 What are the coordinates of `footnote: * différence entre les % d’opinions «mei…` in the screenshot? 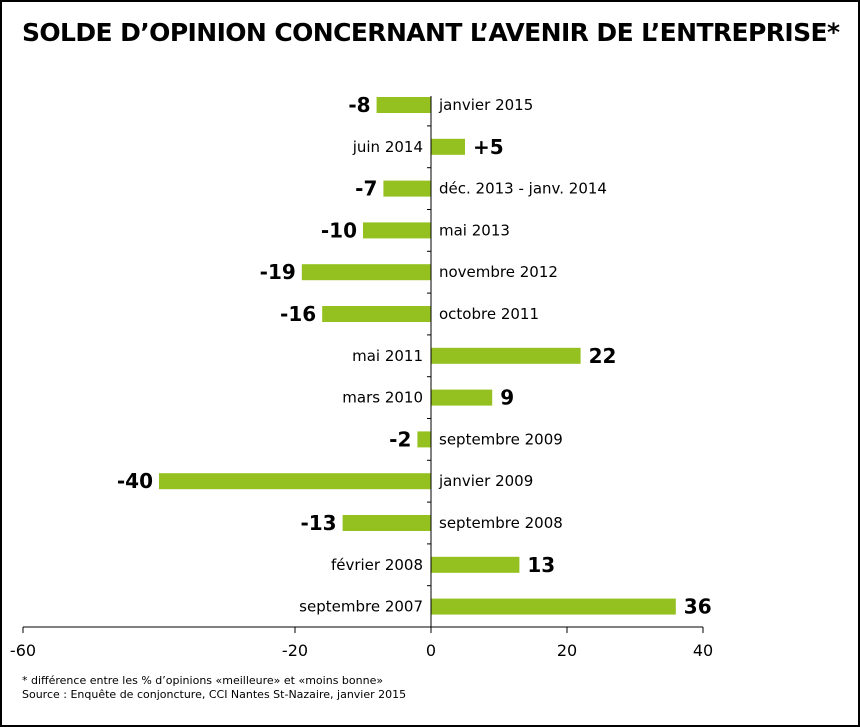 It's located at (203, 680).